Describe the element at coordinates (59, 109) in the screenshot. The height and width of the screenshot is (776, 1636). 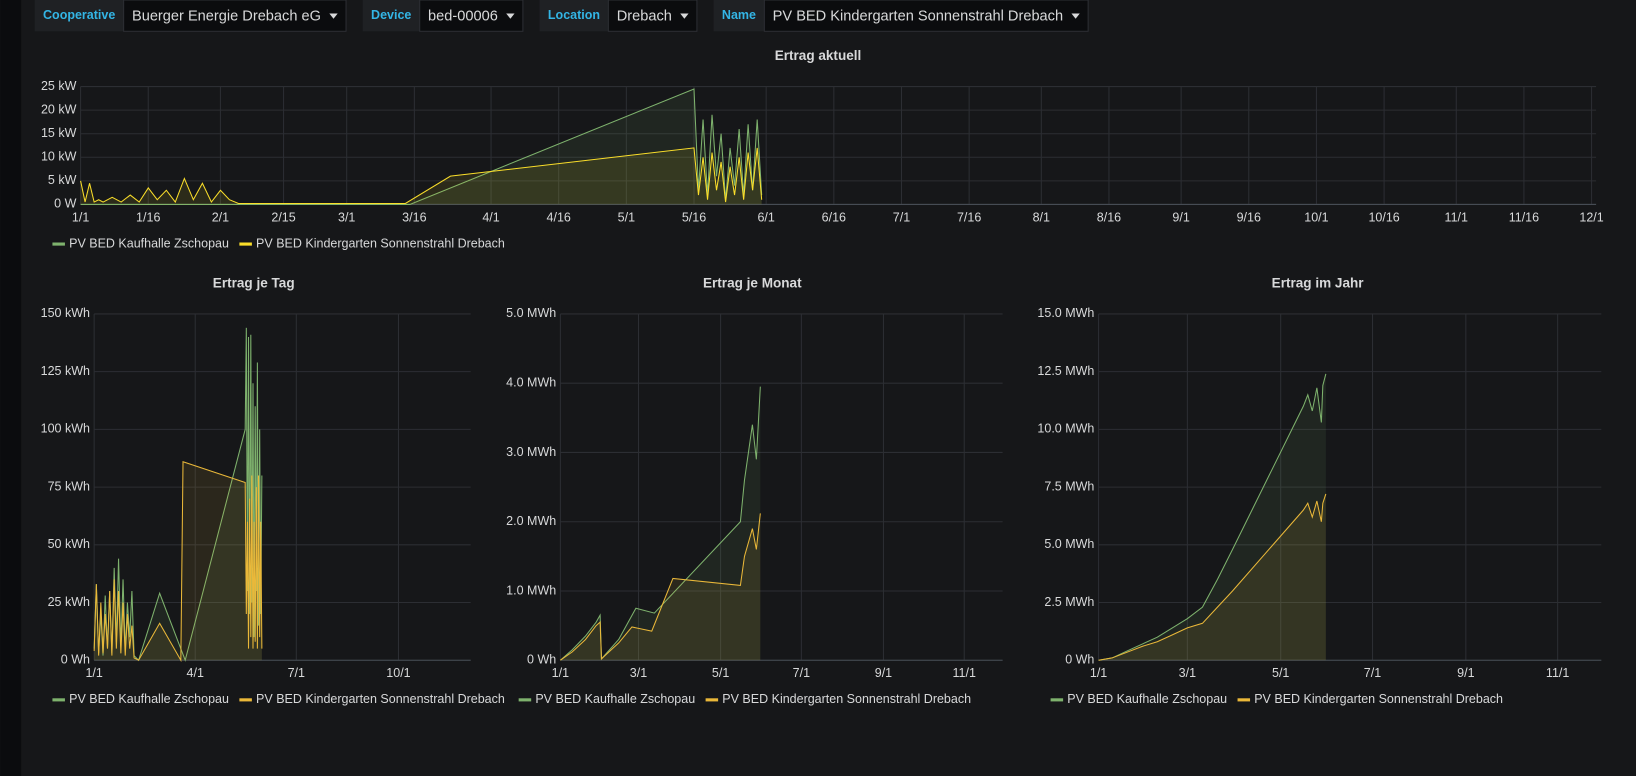
I see `y-tick-label: 20 kW` at that location.